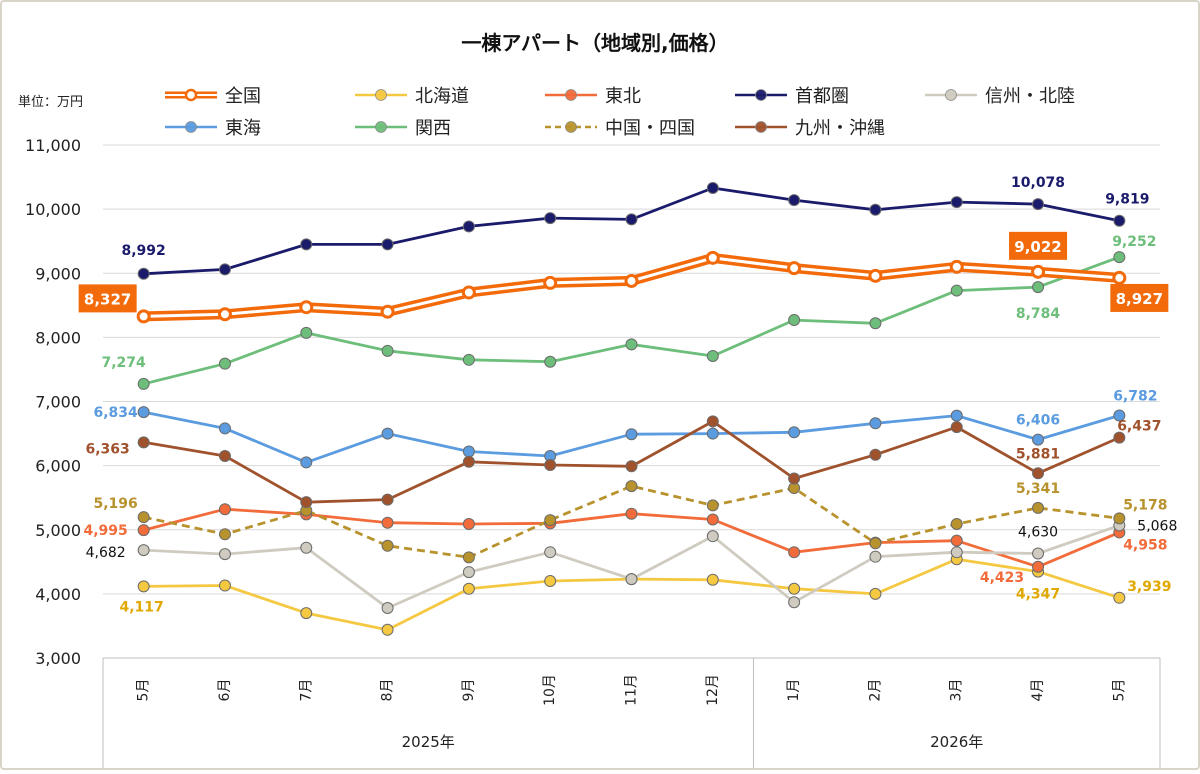 This screenshot has width=1200, height=774. What do you see at coordinates (243, 128) in the screenshot?
I see `legend-label: 東海` at bounding box center [243, 128].